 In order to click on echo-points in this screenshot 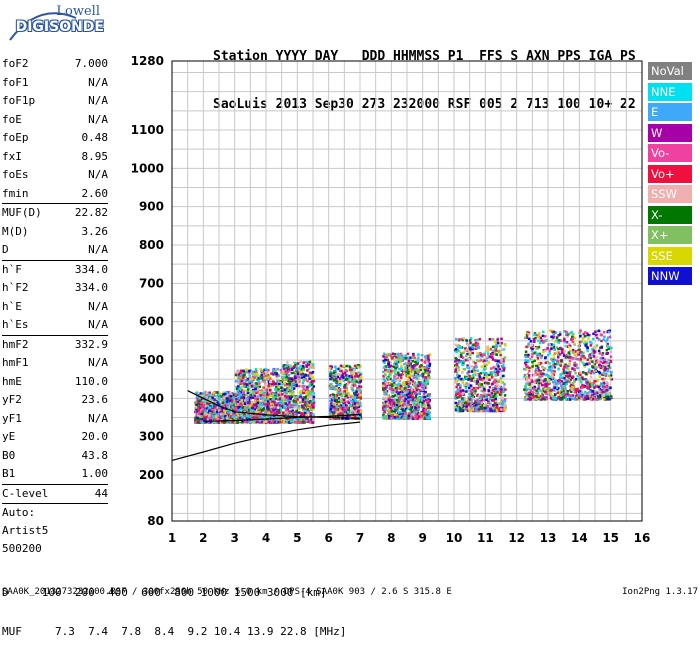, I will do `click(403, 376)`.